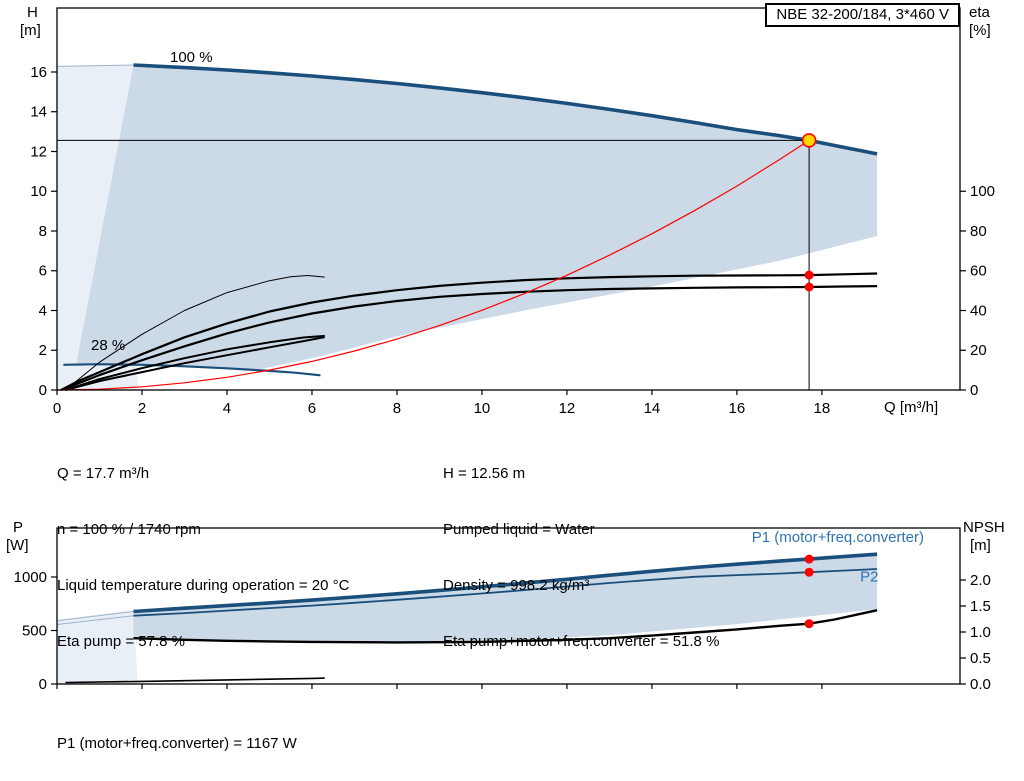 The height and width of the screenshot is (781, 1024). I want to click on h-axis-unit: [m], so click(30, 30).